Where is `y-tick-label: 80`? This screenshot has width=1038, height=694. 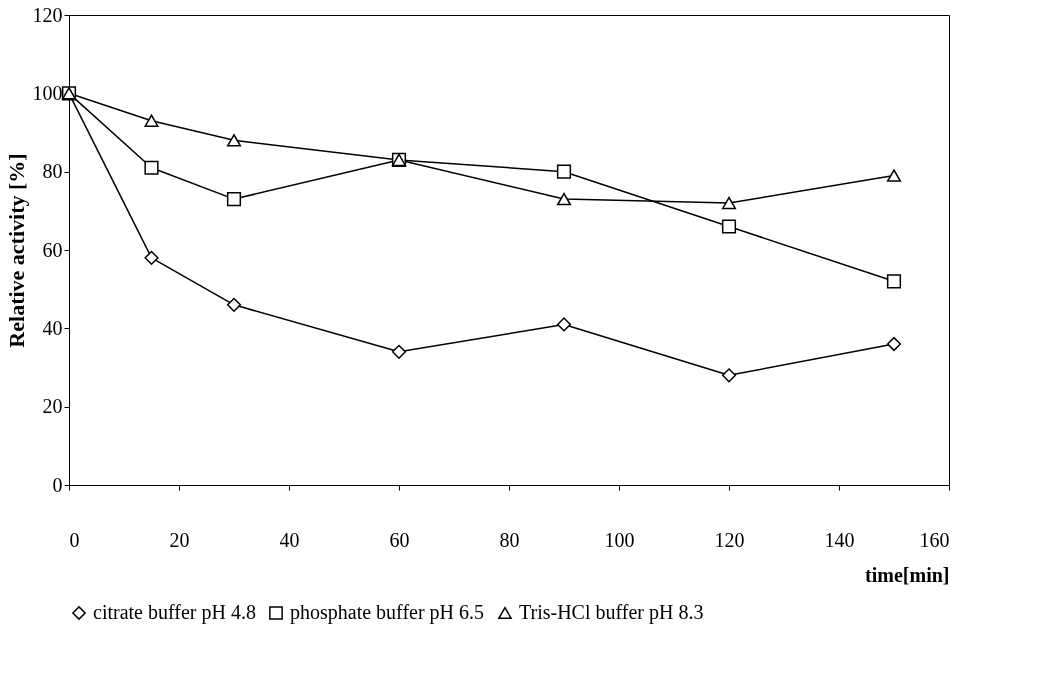
y-tick-label: 80 is located at coordinates (52, 171).